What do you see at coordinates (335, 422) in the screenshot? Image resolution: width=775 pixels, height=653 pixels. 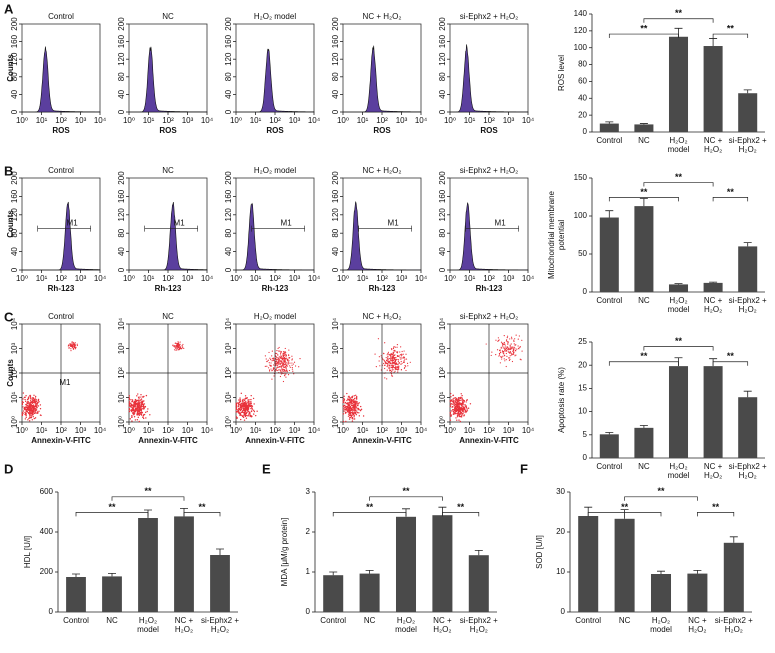 I see `y-tick-label: 10⁰` at bounding box center [335, 422].